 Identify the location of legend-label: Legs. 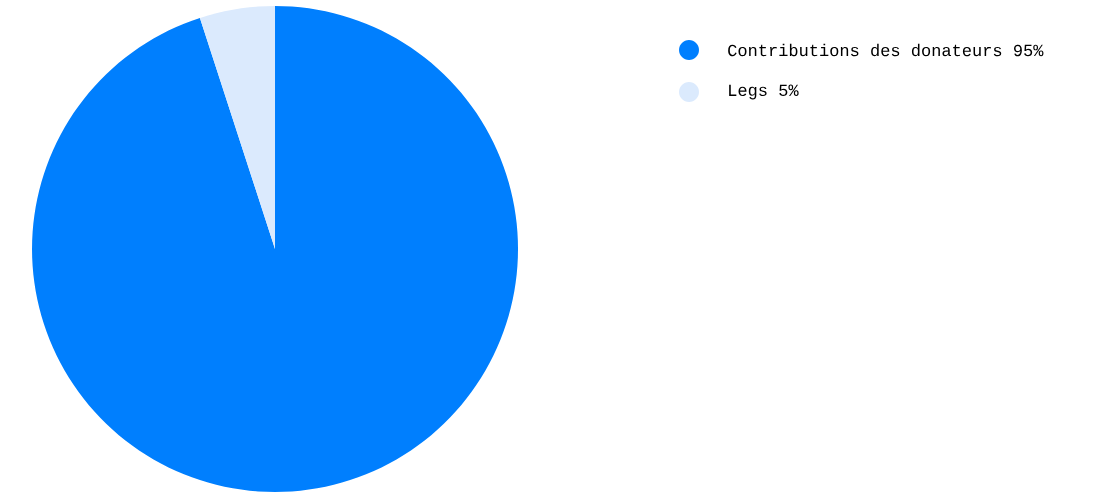
(748, 92).